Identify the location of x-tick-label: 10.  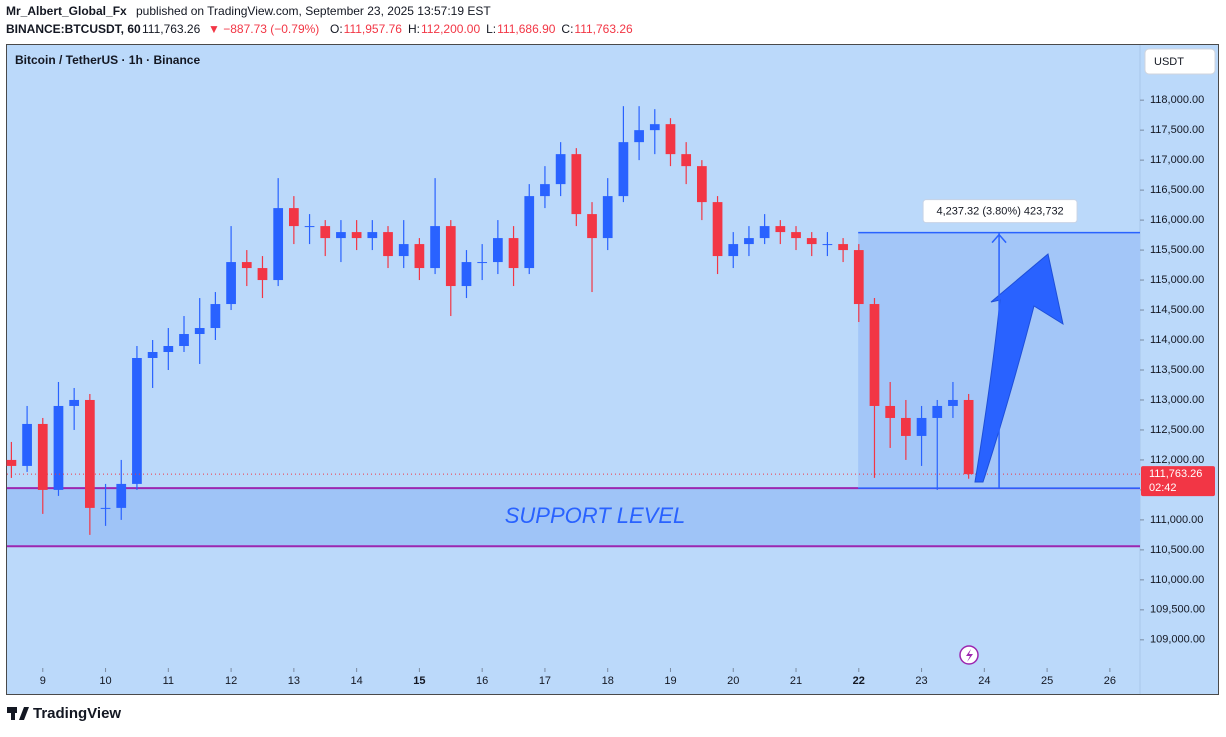
(105, 681).